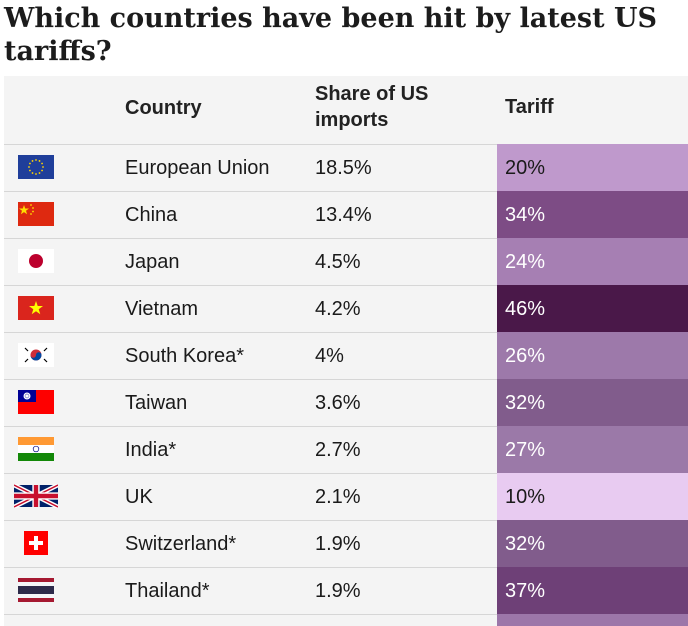  Describe the element at coordinates (163, 108) in the screenshot. I see `column-header-country: Country` at that location.